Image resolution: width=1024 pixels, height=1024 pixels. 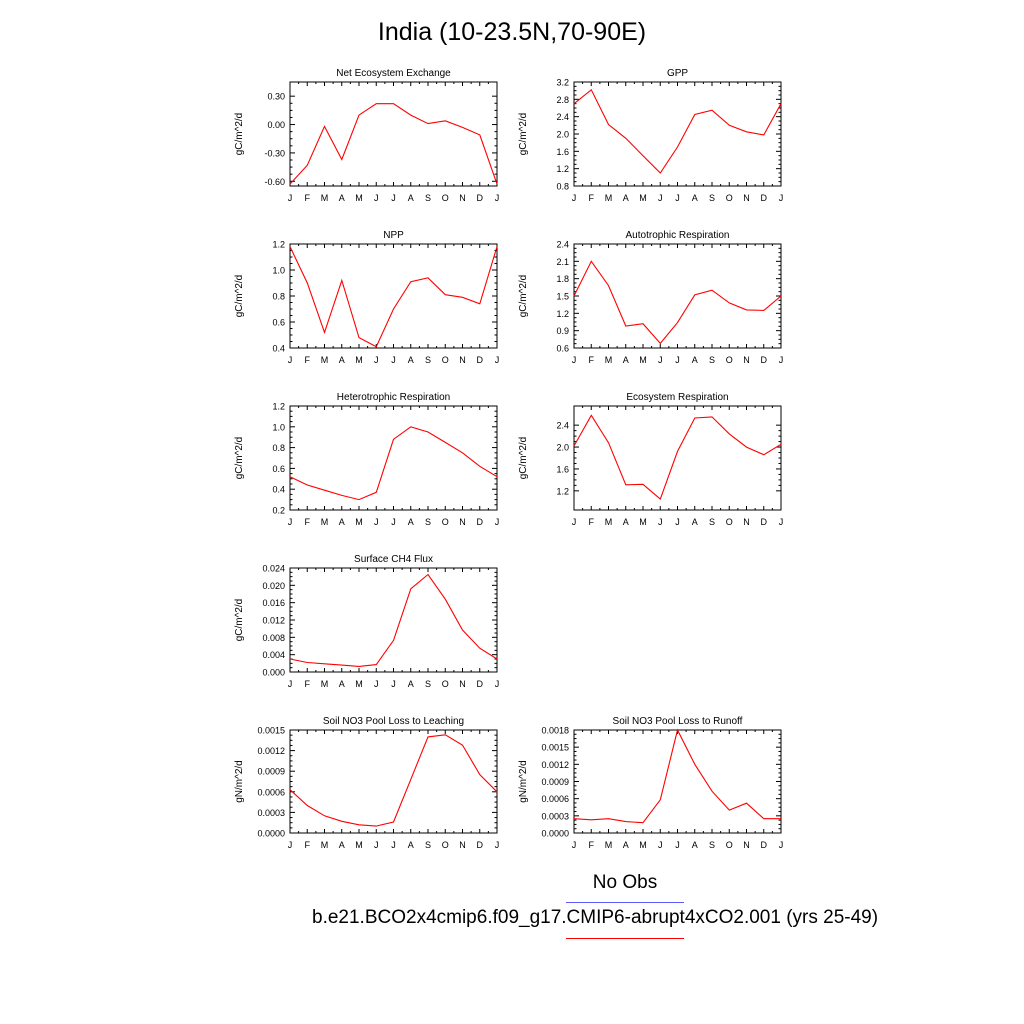 I want to click on panel-title: Autotrophic Respiration, so click(x=678, y=235).